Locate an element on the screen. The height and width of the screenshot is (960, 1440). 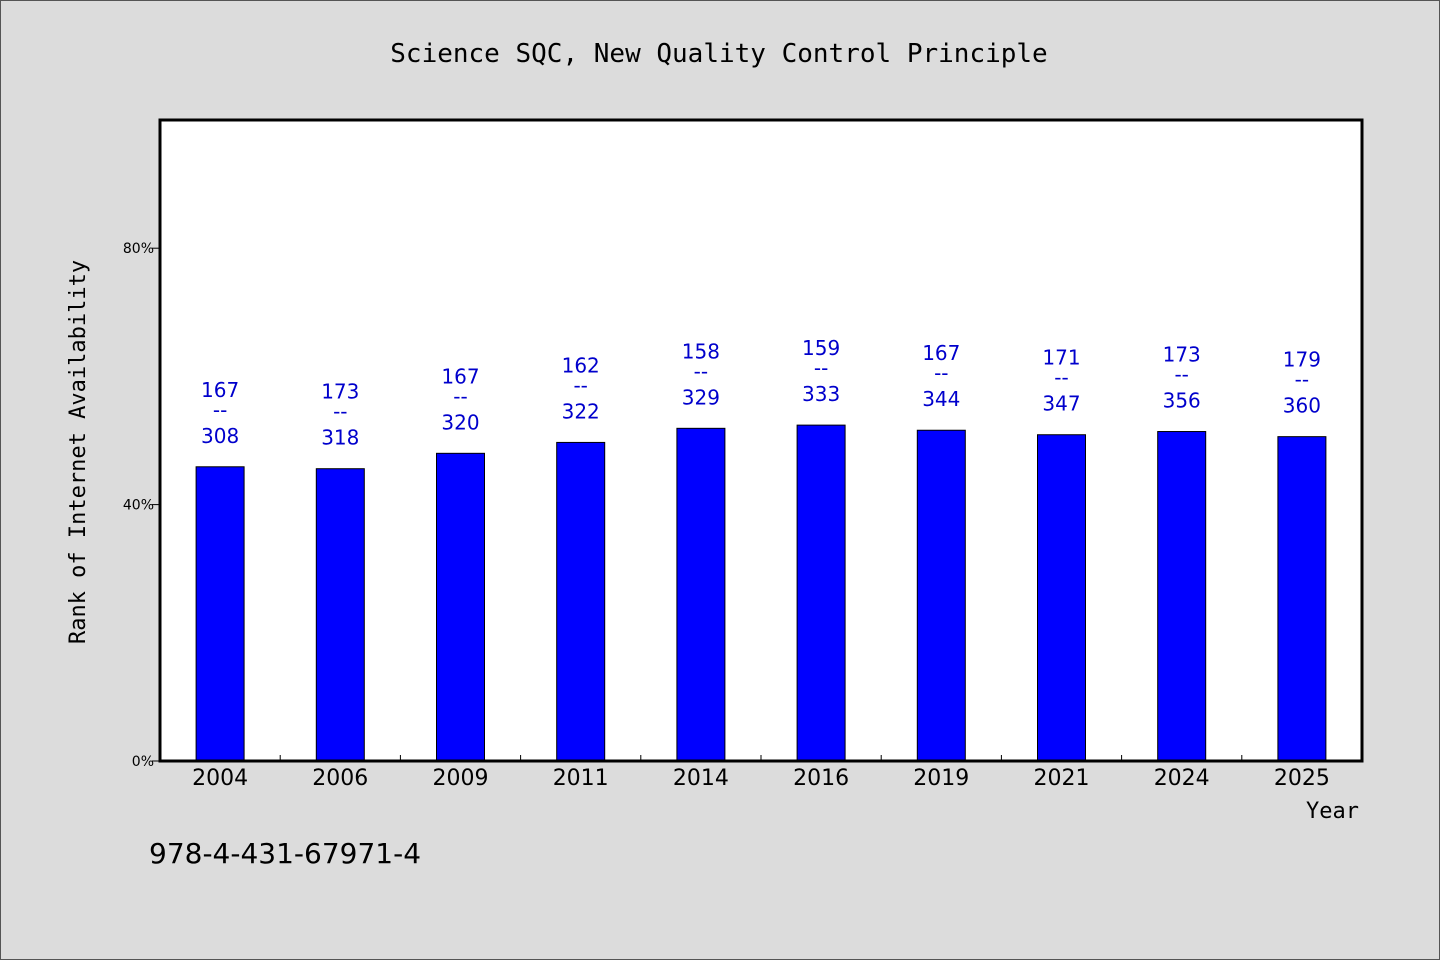
data-label-bottom-2006: 318 is located at coordinates (340, 438).